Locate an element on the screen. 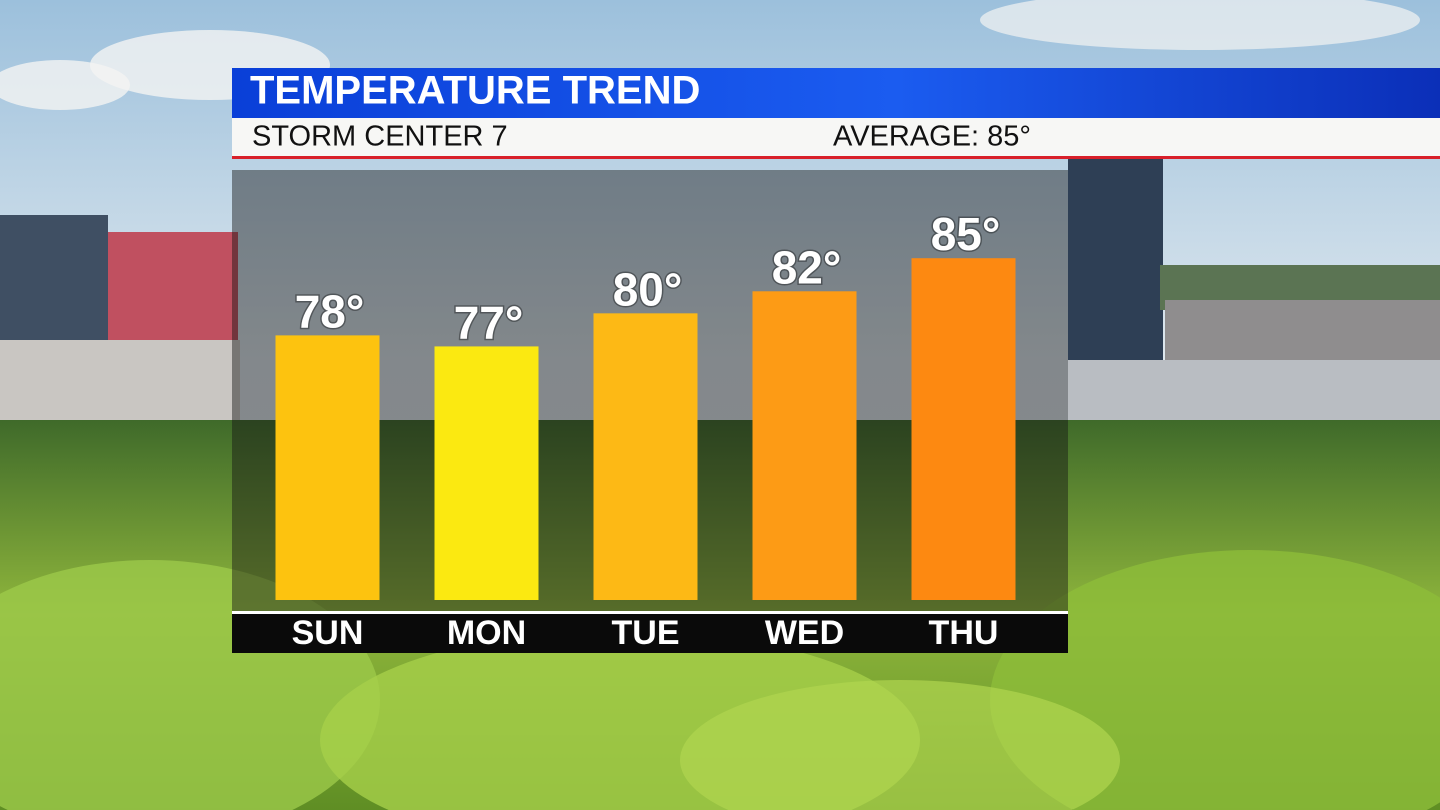 Image resolution: width=1440 pixels, height=810 pixels. x-tick-label: SUN is located at coordinates (328, 633).